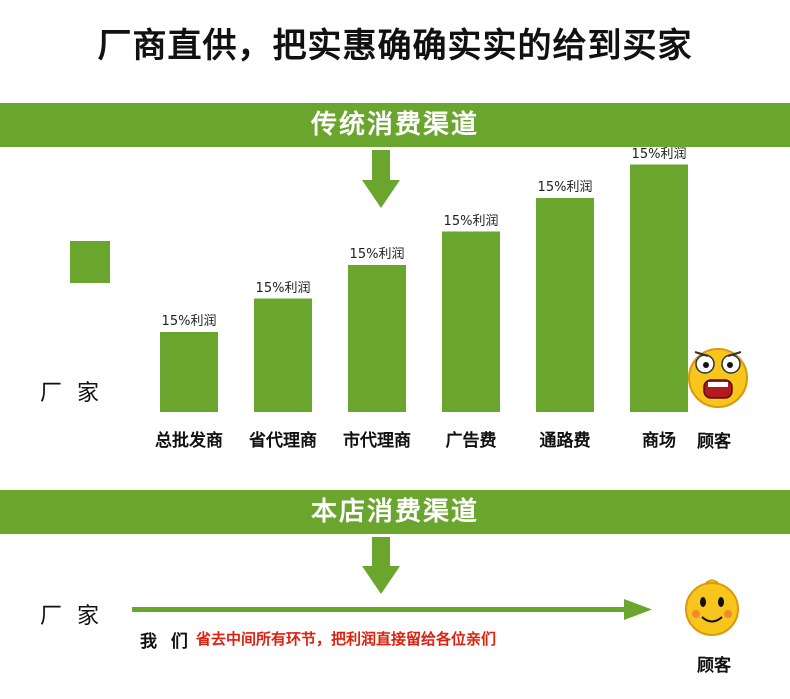 This screenshot has height=699, width=790. Describe the element at coordinates (346, 639) in the screenshot. I see `slogan-text: 省去中间所有环节，把利润直接留给各位亲们` at that location.